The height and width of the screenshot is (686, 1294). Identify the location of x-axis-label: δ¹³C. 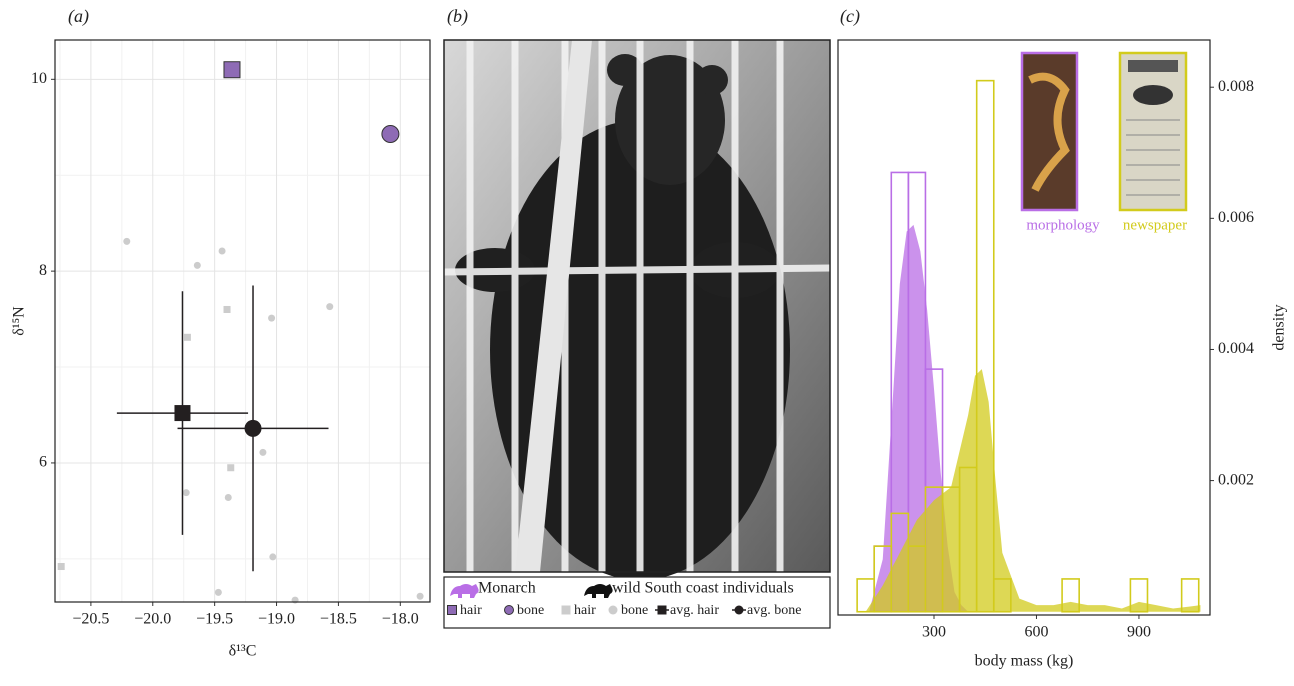
(243, 651).